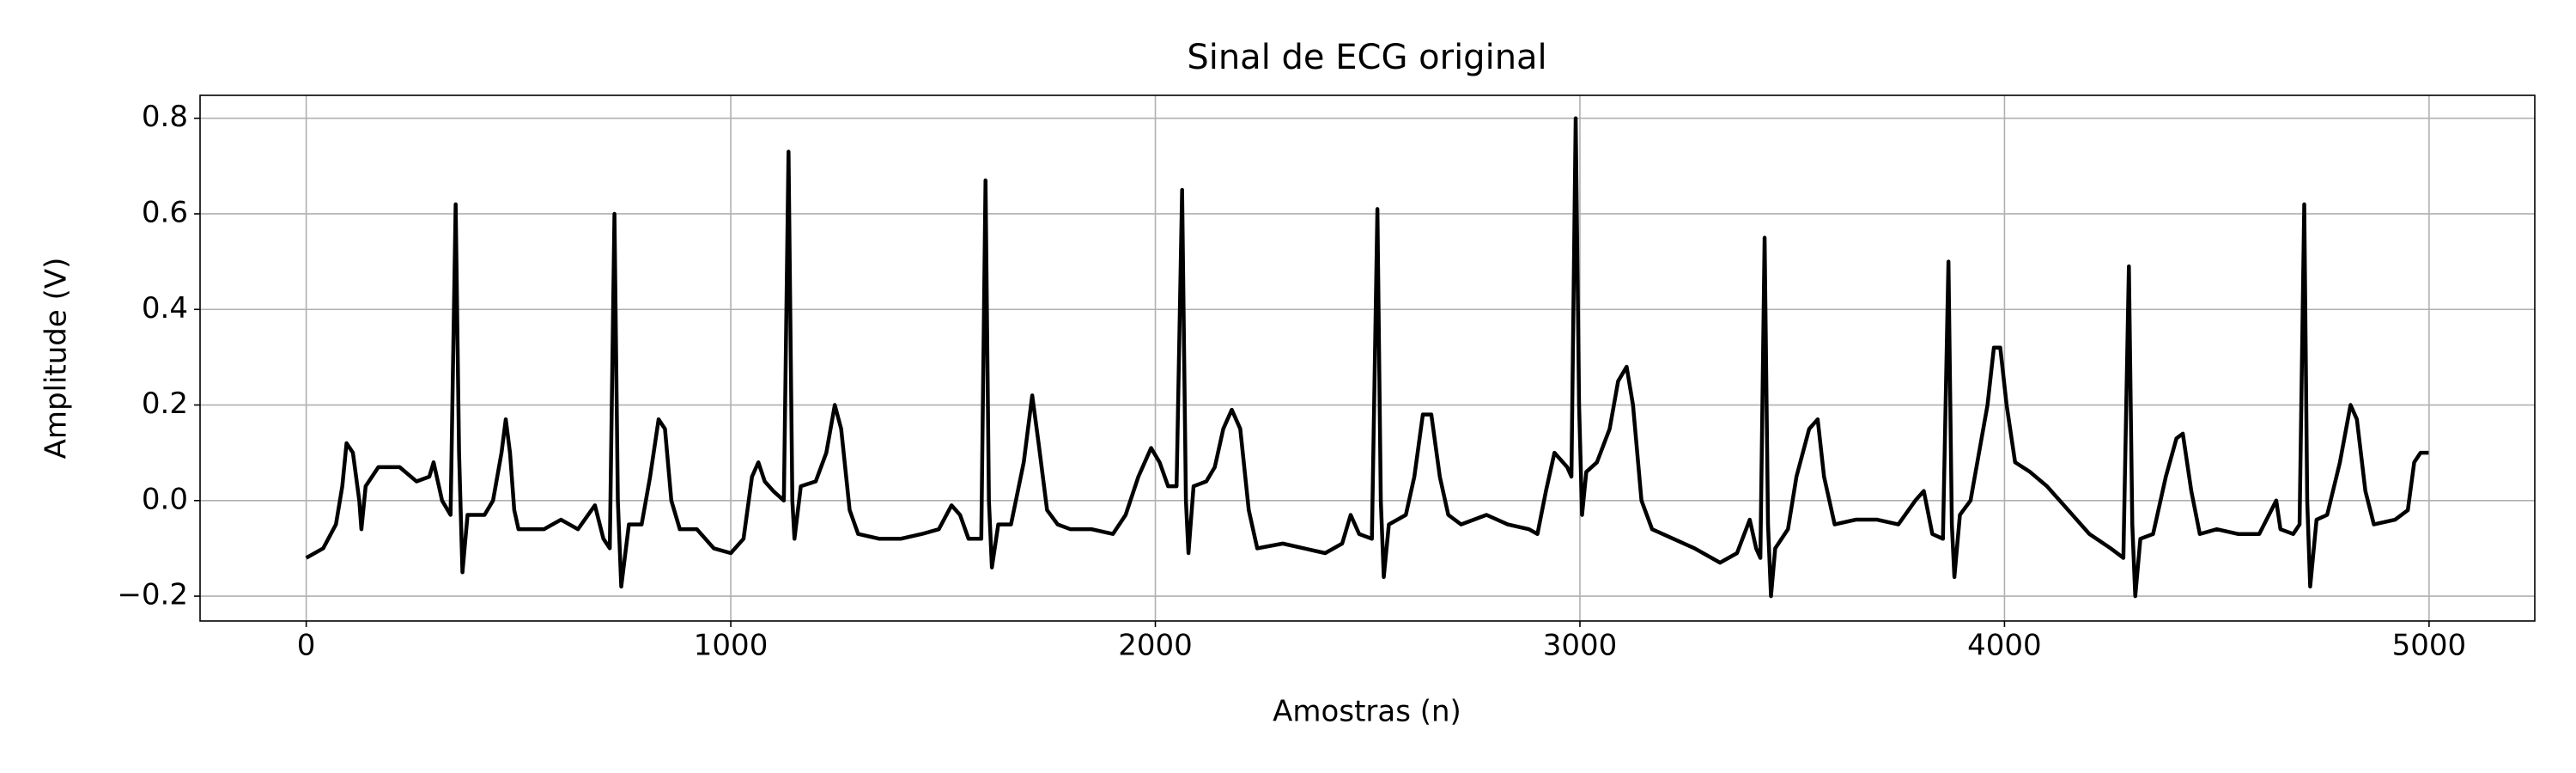 This screenshot has width=2576, height=773. What do you see at coordinates (165, 499) in the screenshot?
I see `y-tick-label: 0.0` at bounding box center [165, 499].